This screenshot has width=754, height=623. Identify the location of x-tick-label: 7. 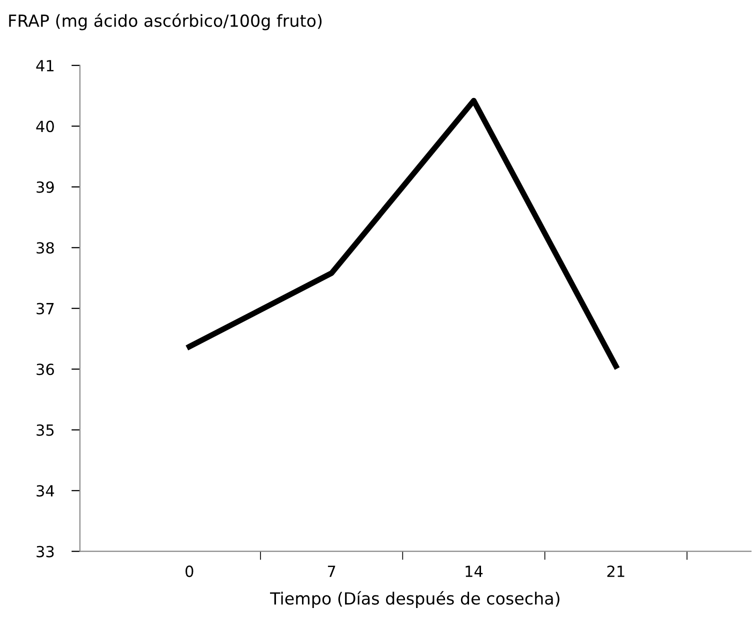
(332, 571).